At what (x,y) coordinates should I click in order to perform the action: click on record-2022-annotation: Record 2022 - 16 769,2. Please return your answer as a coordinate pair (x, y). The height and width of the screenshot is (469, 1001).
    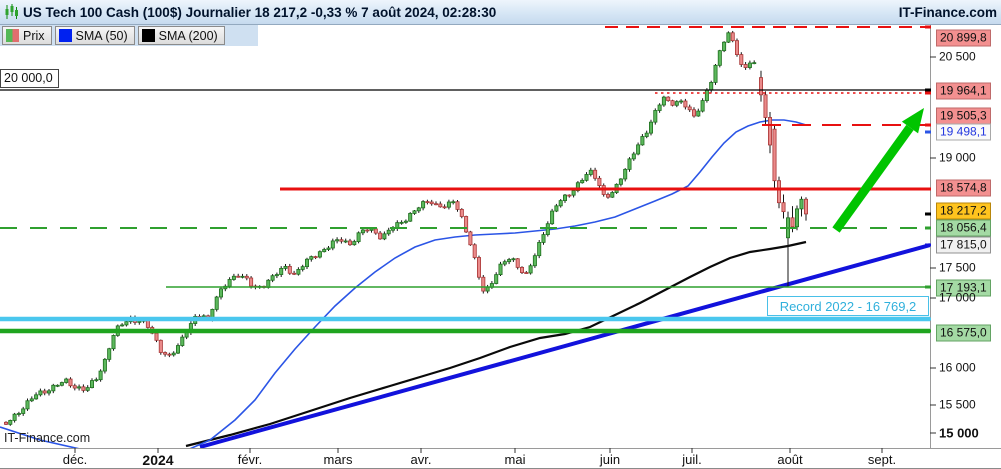
    Looking at the image, I should click on (848, 306).